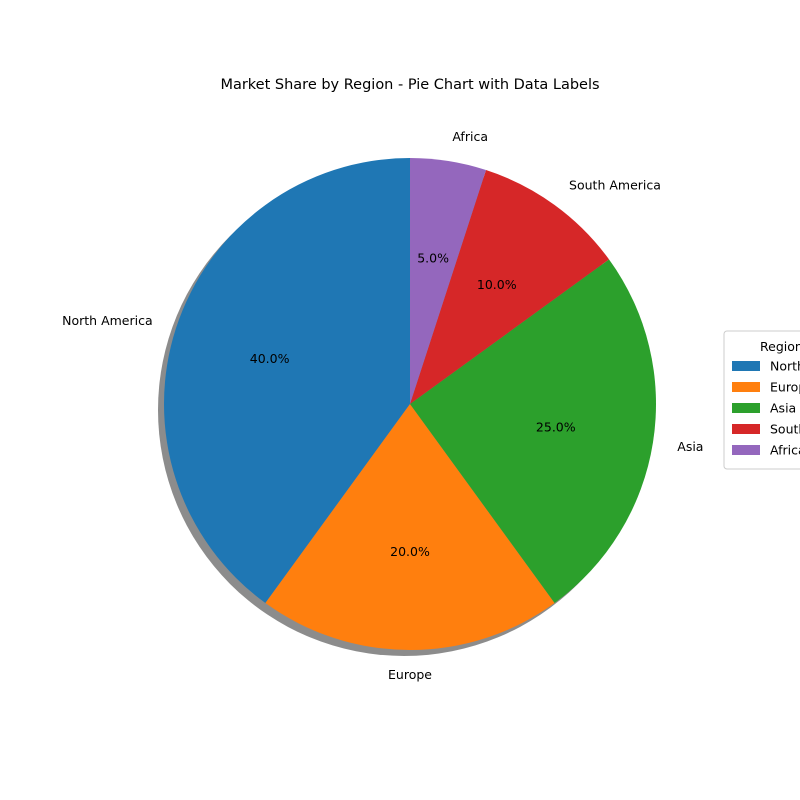 Image resolution: width=800 pixels, height=800 pixels. What do you see at coordinates (785, 450) in the screenshot?
I see `legend-label-africa: Africa` at bounding box center [785, 450].